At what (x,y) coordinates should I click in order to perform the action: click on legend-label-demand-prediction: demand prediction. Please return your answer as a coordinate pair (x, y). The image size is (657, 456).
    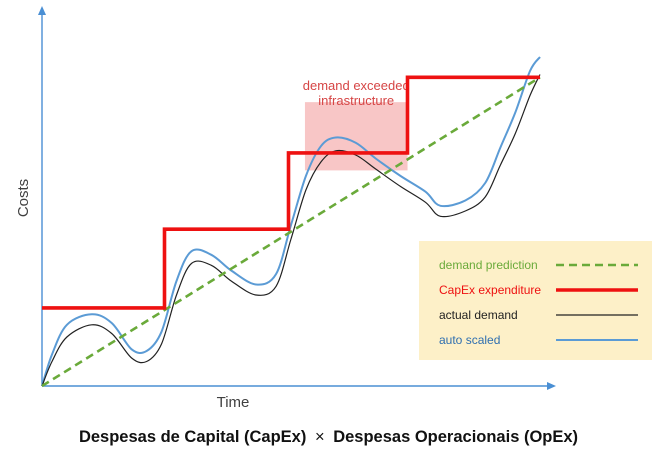
    Looking at the image, I should click on (488, 265).